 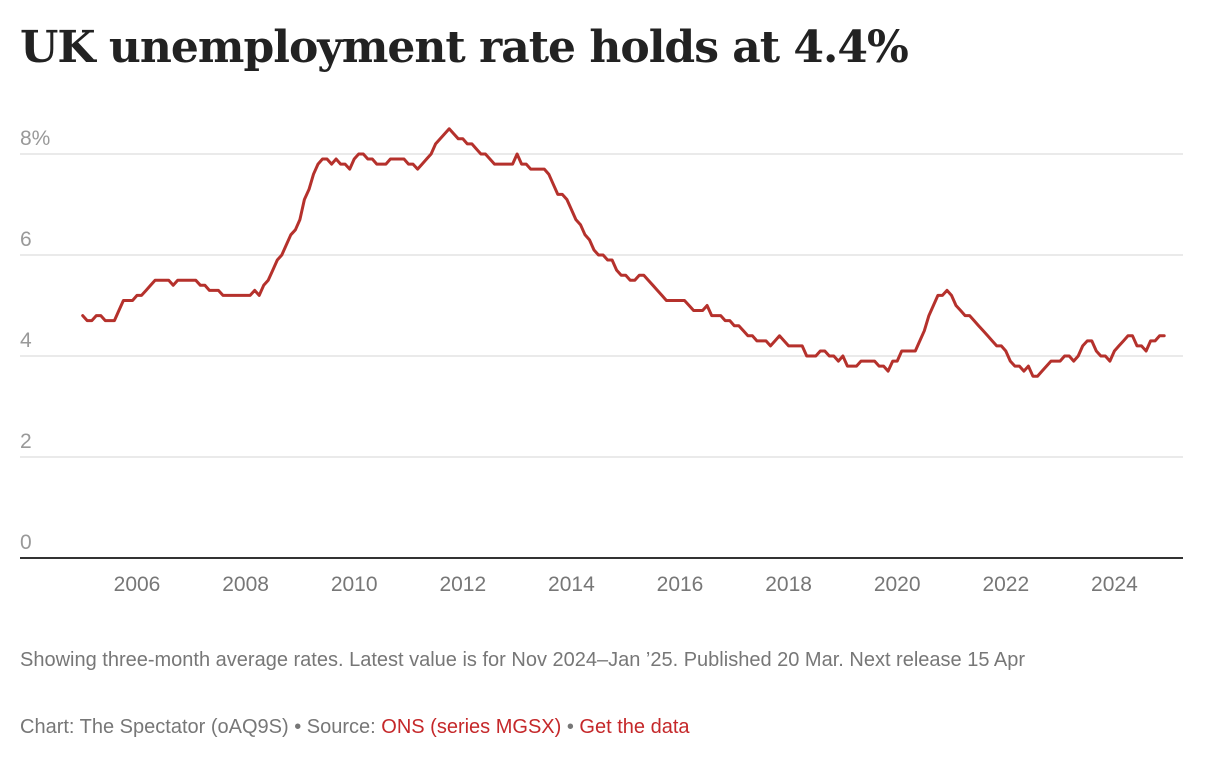 I want to click on x-tick-label: 2020, so click(x=897, y=584).